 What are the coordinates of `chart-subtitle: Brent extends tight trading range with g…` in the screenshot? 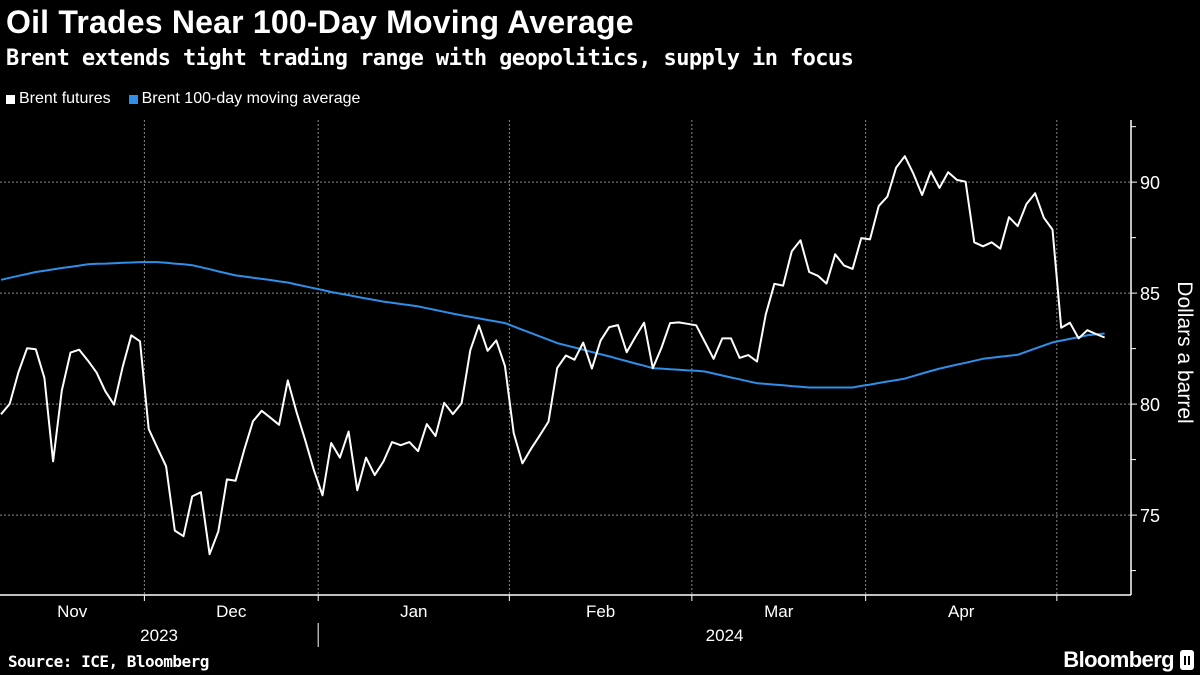 It's located at (430, 58).